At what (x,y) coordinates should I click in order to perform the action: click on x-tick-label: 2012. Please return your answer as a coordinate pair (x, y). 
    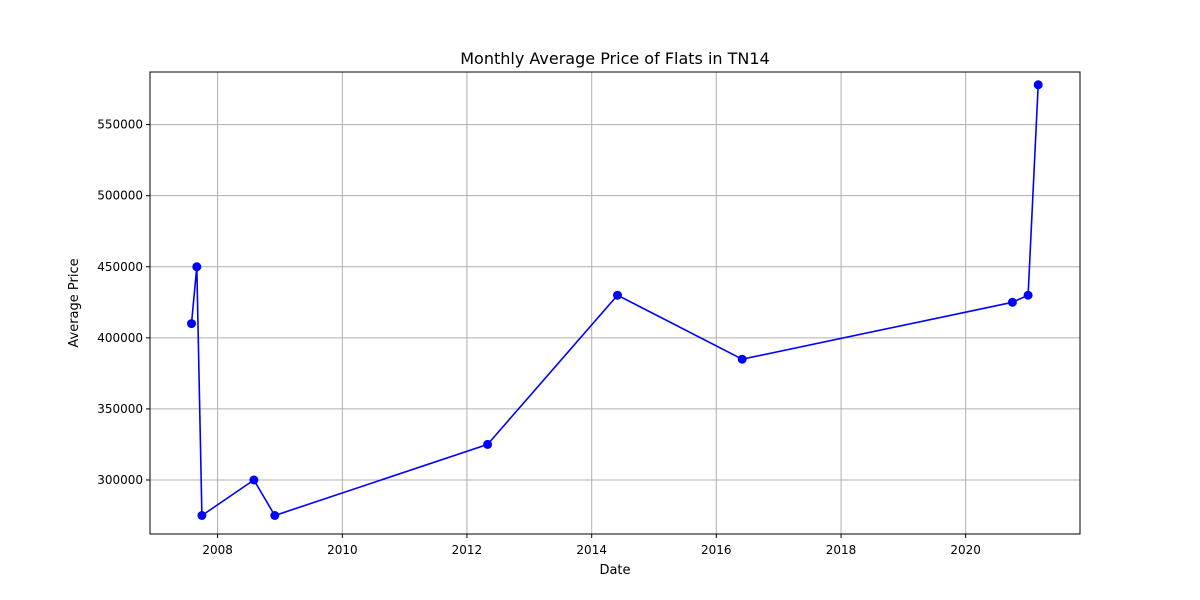
    Looking at the image, I should click on (467, 550).